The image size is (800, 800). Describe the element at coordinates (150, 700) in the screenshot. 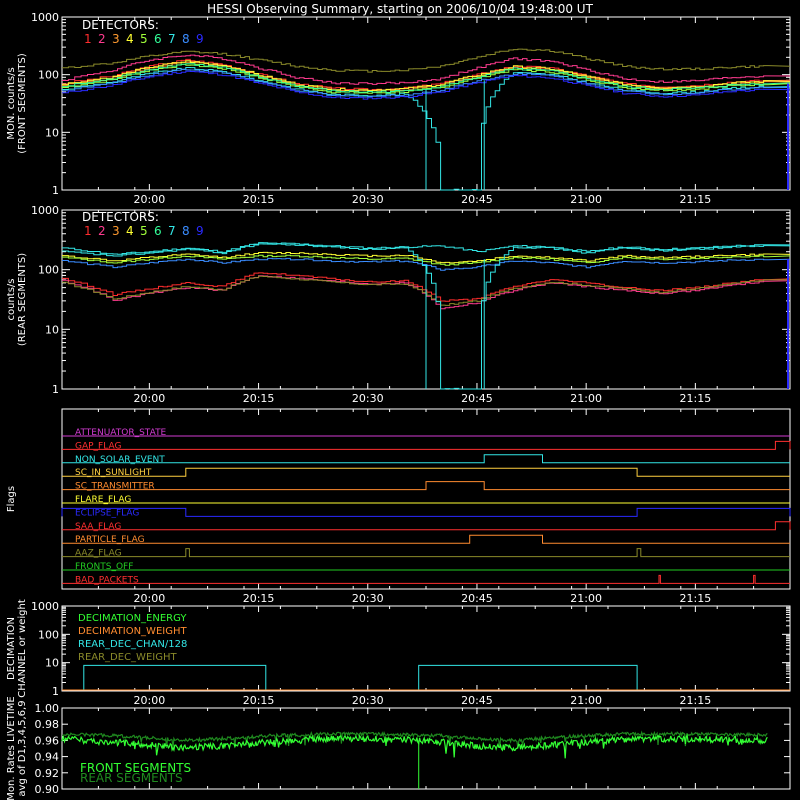

I see `decimation-xtick-label: 20:00` at that location.